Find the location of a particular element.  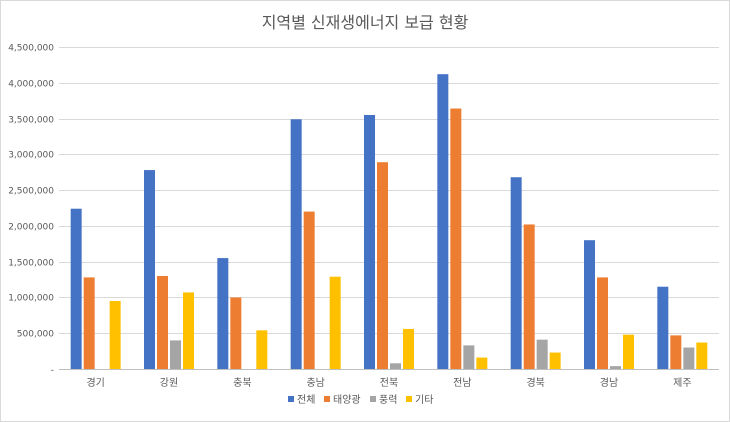

chart-title: 지역별 신재생에너지 보급 현황 is located at coordinates (365, 22).